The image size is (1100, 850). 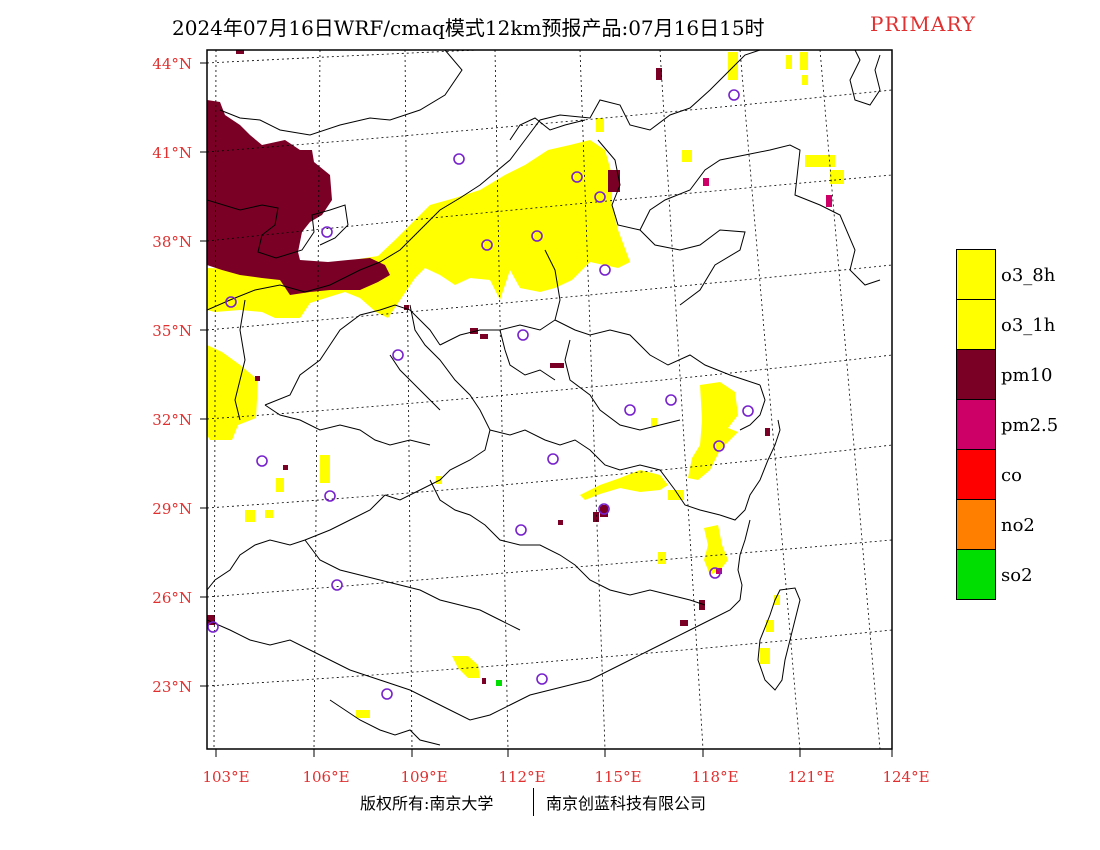 I want to click on lon-label-103: 103°E, so click(x=226, y=777).